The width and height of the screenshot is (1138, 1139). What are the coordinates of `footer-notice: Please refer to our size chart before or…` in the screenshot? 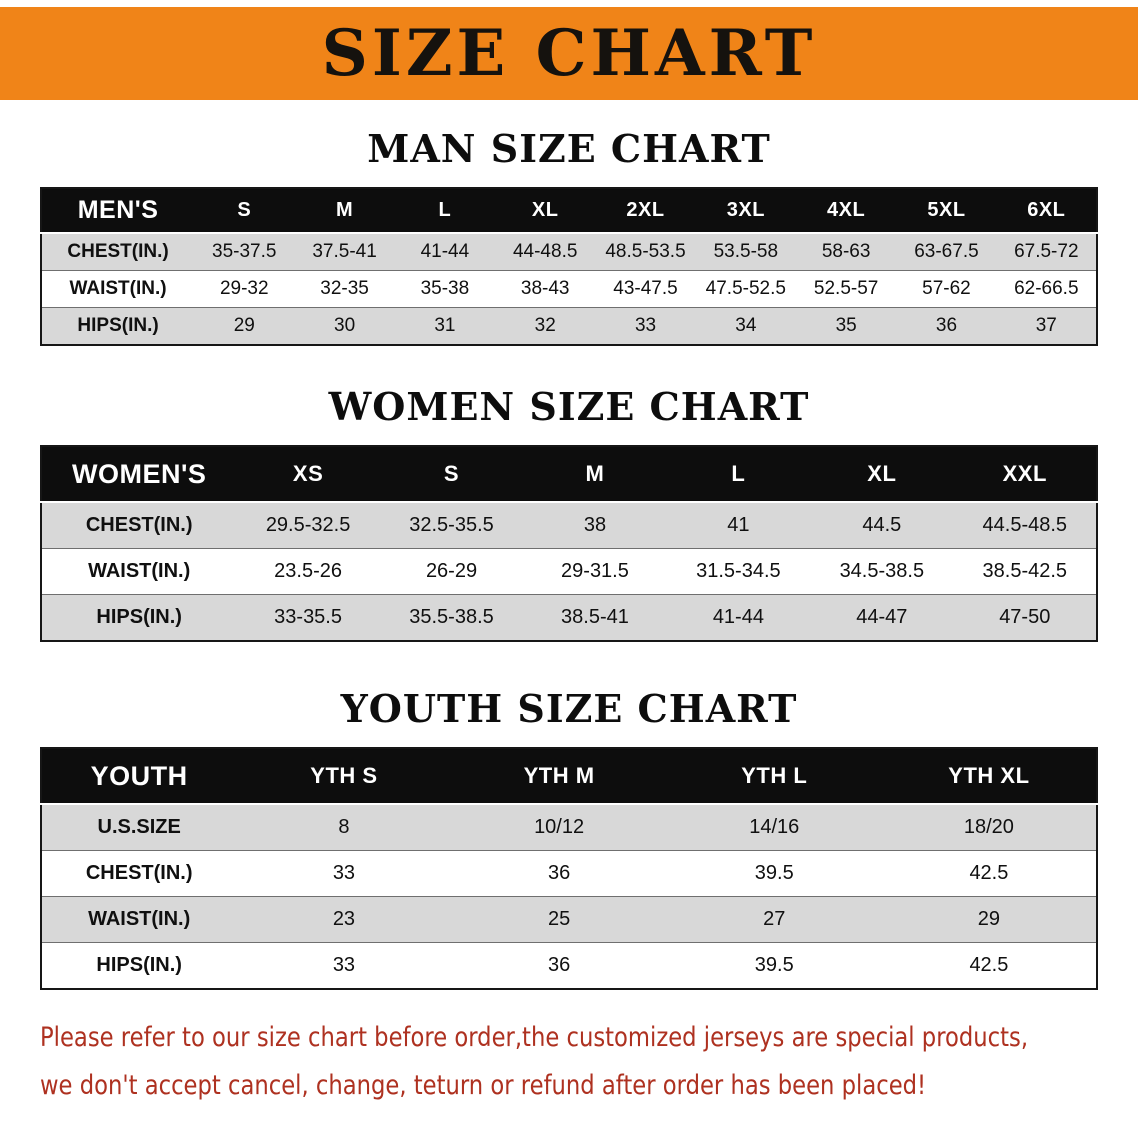 It's located at (589, 1062).